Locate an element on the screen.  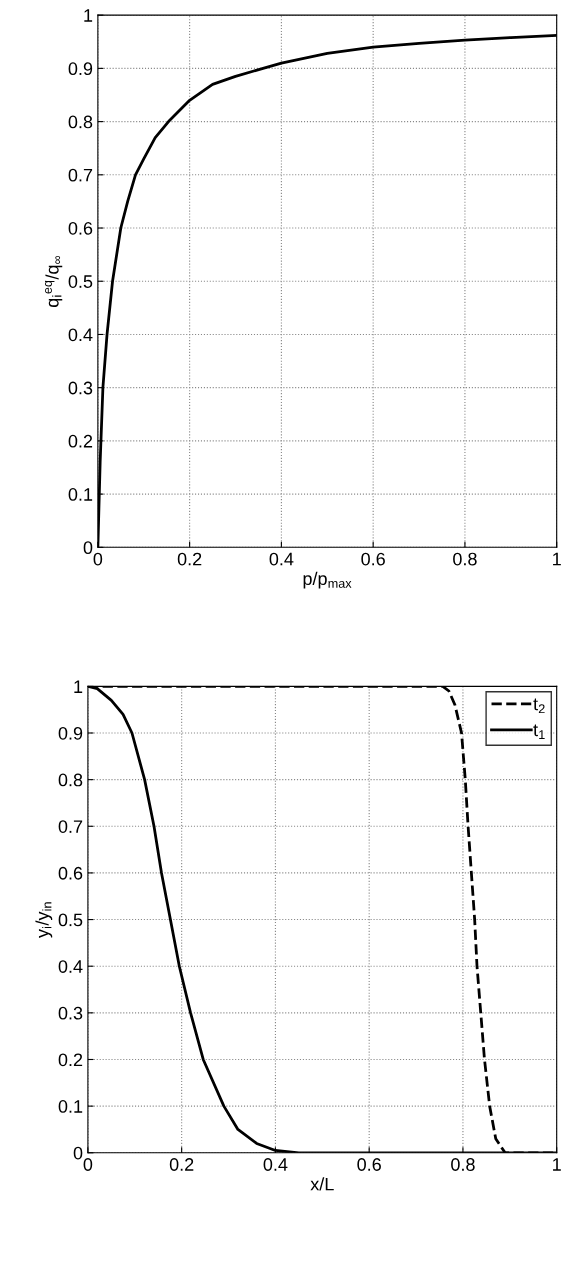
legend-label: t$_{1}$ is located at coordinates (539, 731).